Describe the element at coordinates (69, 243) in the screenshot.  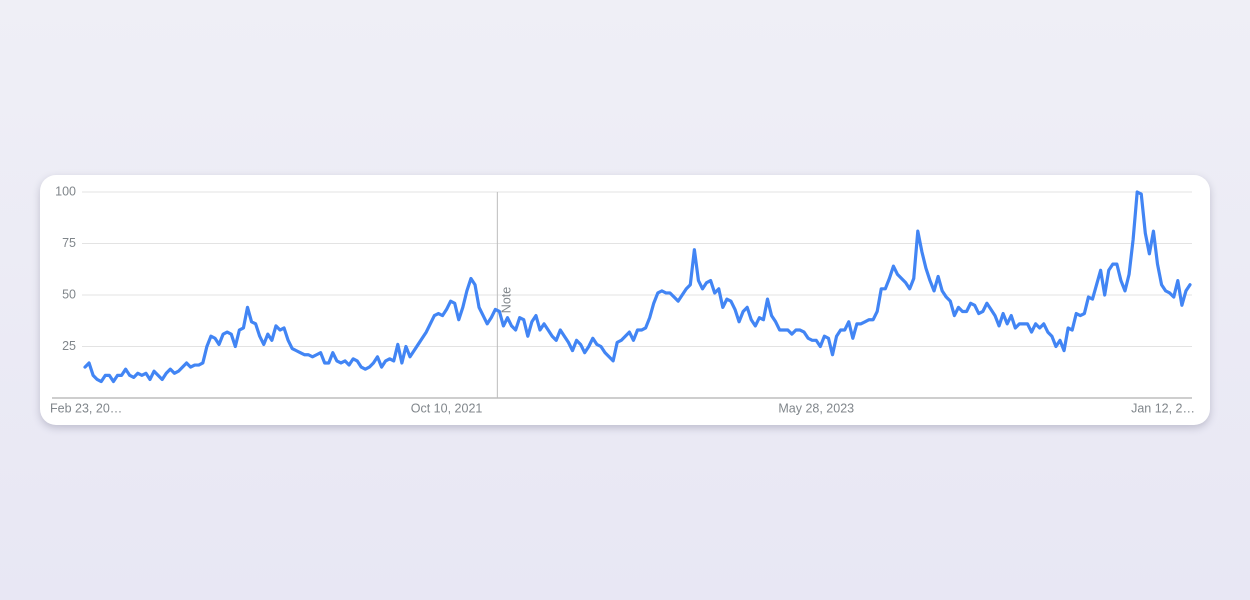
I see `y-tick-label: 75` at that location.